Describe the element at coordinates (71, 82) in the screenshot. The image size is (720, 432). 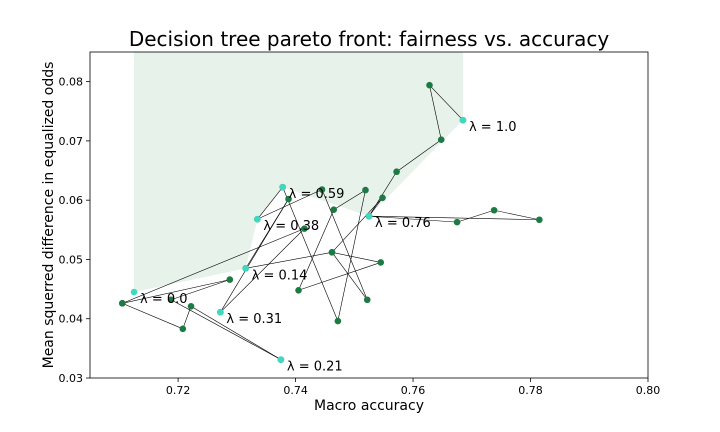
I see `y-tick-label: 0.08` at that location.